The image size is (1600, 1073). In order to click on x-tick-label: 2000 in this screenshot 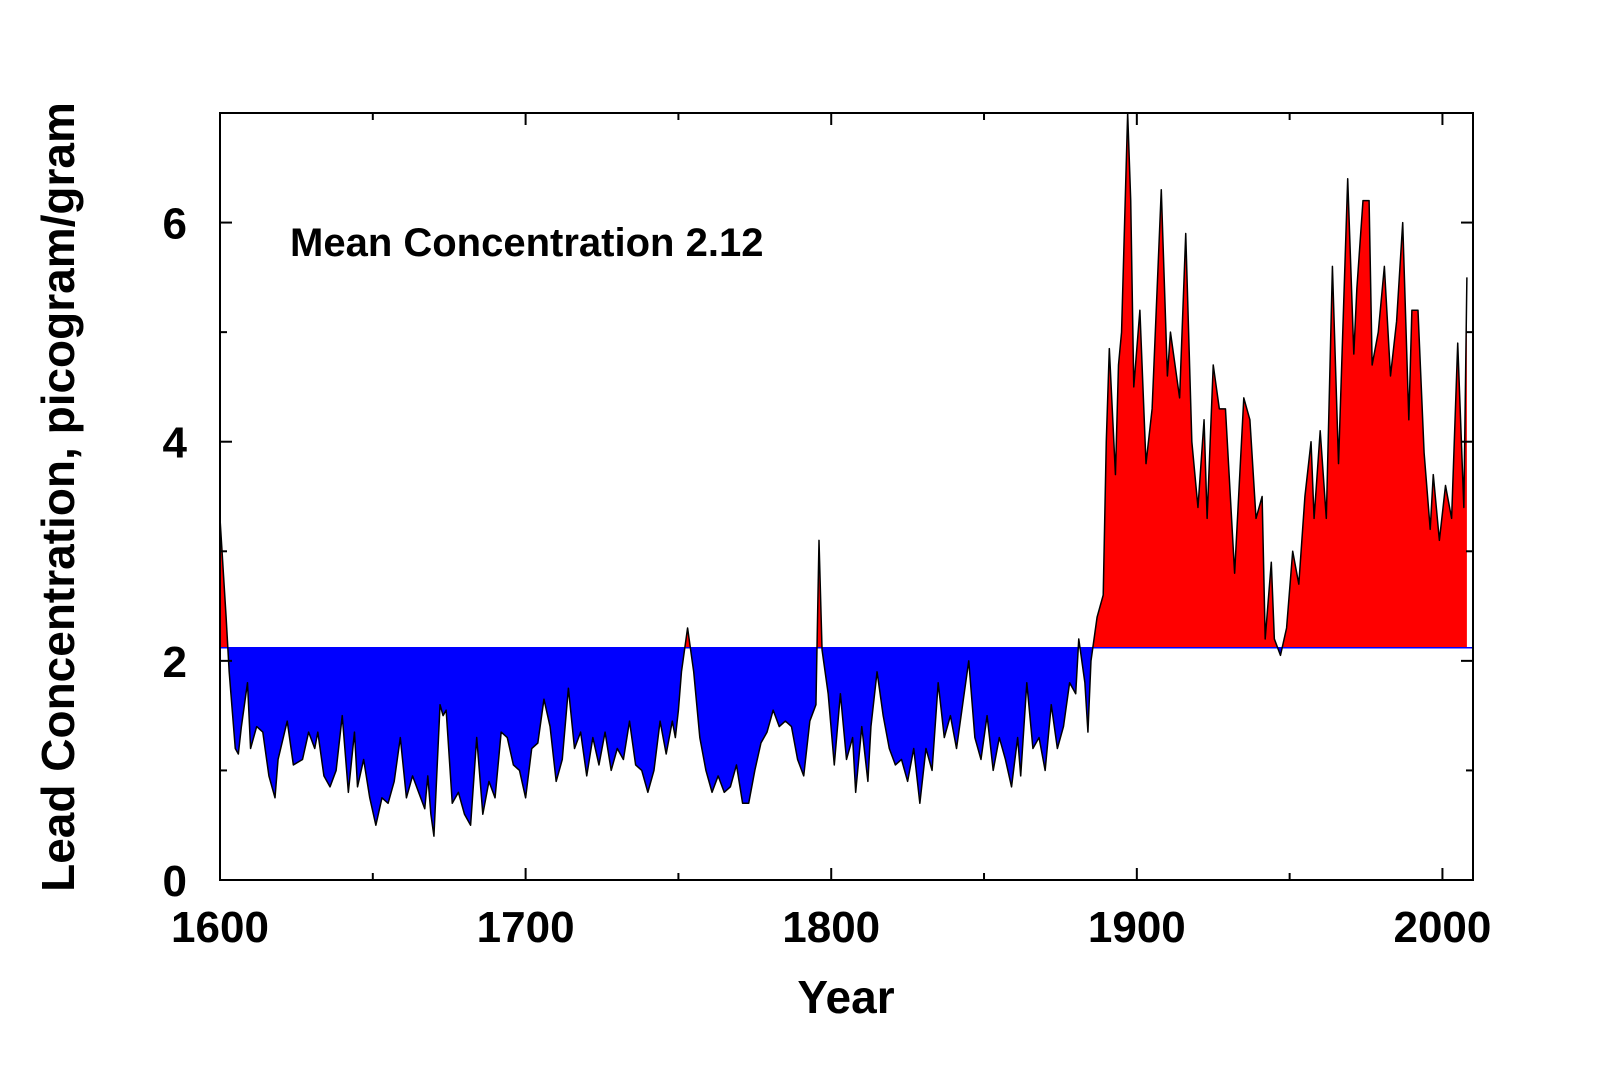, I will do `click(1442, 927)`.